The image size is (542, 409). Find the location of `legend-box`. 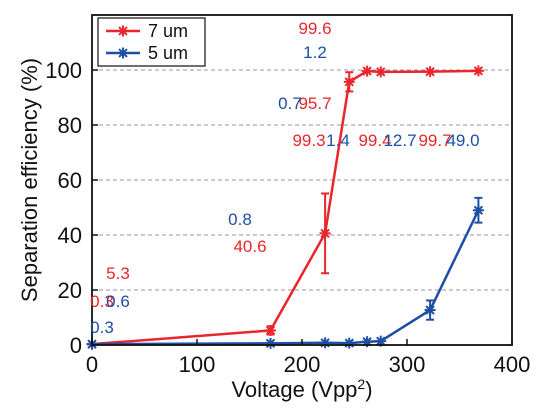

legend-box is located at coordinates (151, 42).